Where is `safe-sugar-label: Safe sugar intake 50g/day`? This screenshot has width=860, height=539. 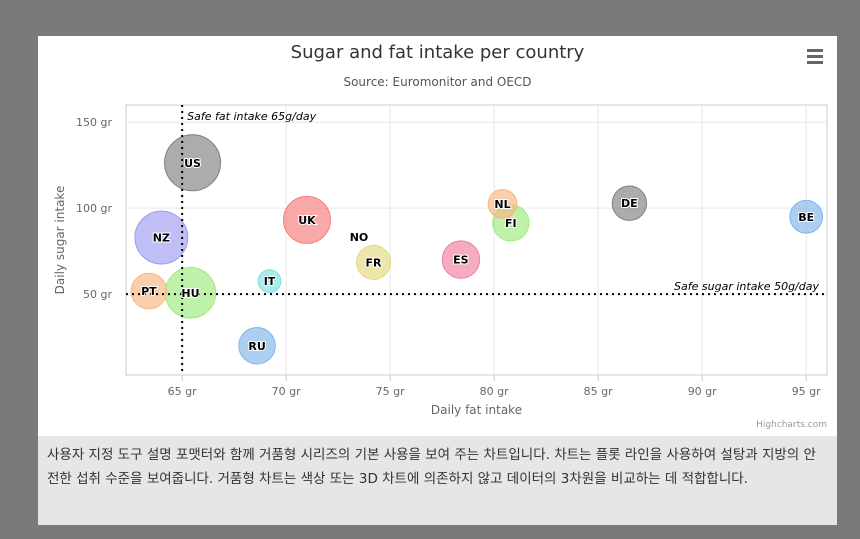
safe-sugar-label: Safe sugar intake 50g/day is located at coordinates (746, 286).